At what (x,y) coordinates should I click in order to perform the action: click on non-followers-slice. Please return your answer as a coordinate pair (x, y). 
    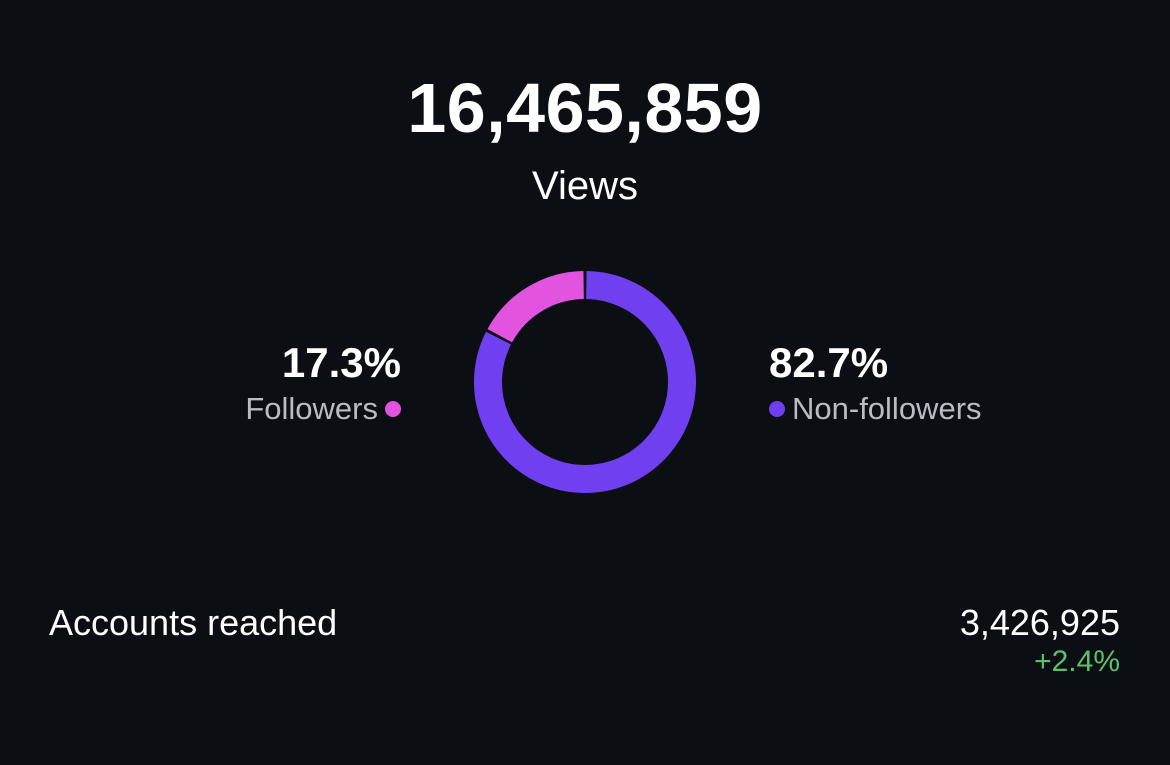
    Looking at the image, I should click on (585, 382).